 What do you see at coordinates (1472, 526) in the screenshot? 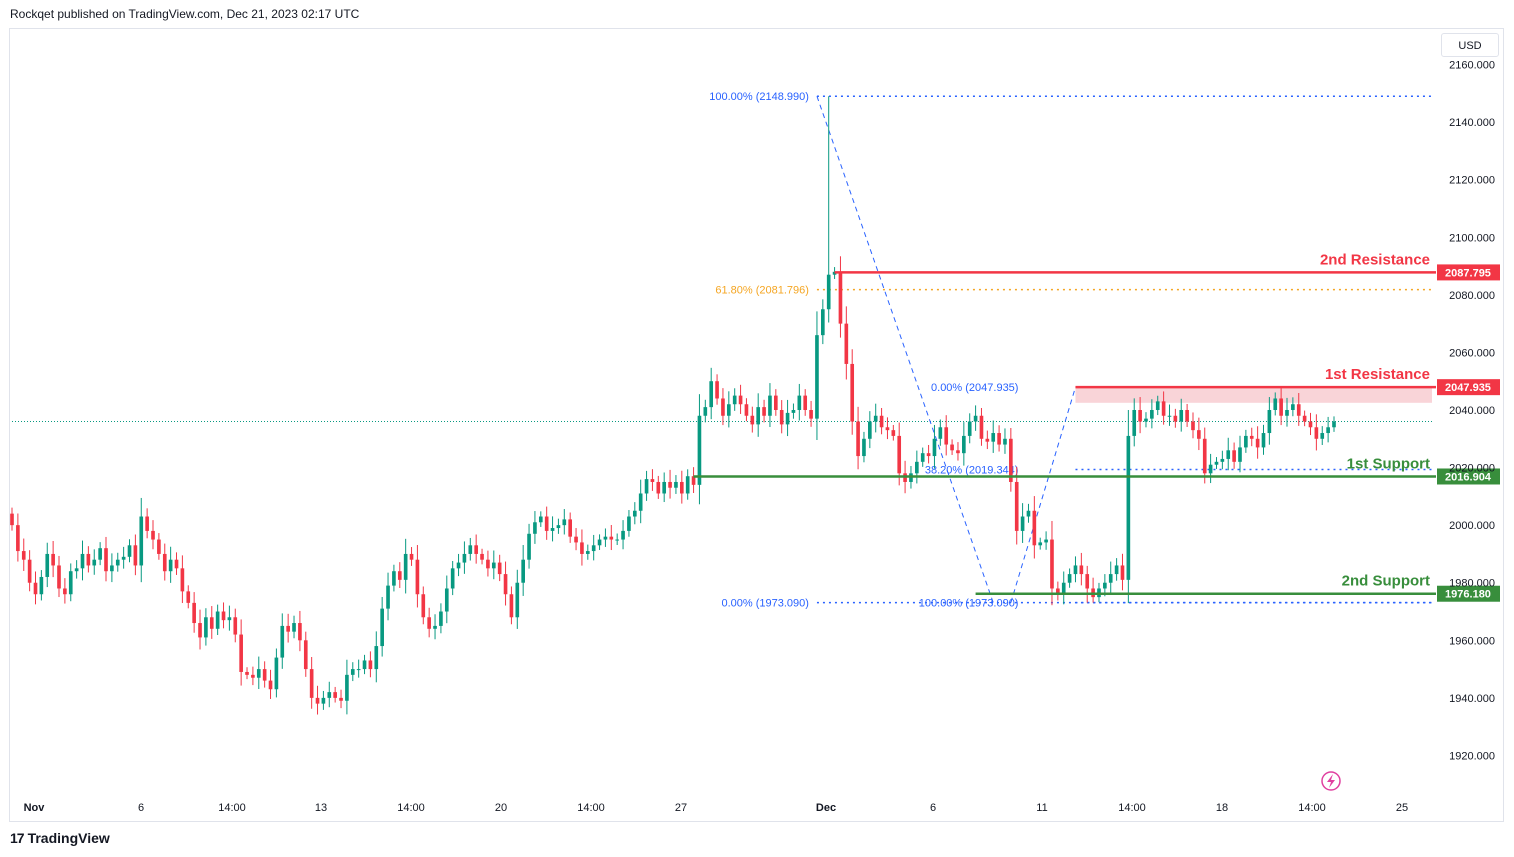
I see `price-tick-8: 2000.000` at bounding box center [1472, 526].